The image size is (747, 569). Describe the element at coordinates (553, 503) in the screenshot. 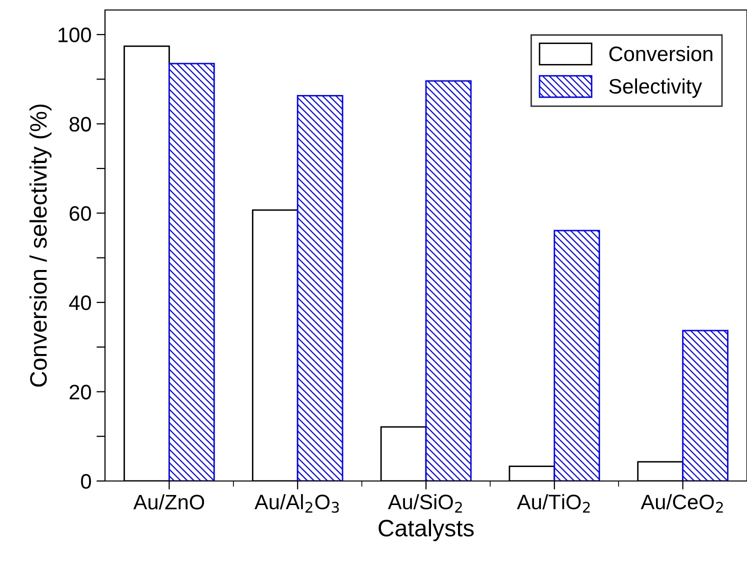

I see `x-tick-label: Au/TiO$_{2}$` at that location.